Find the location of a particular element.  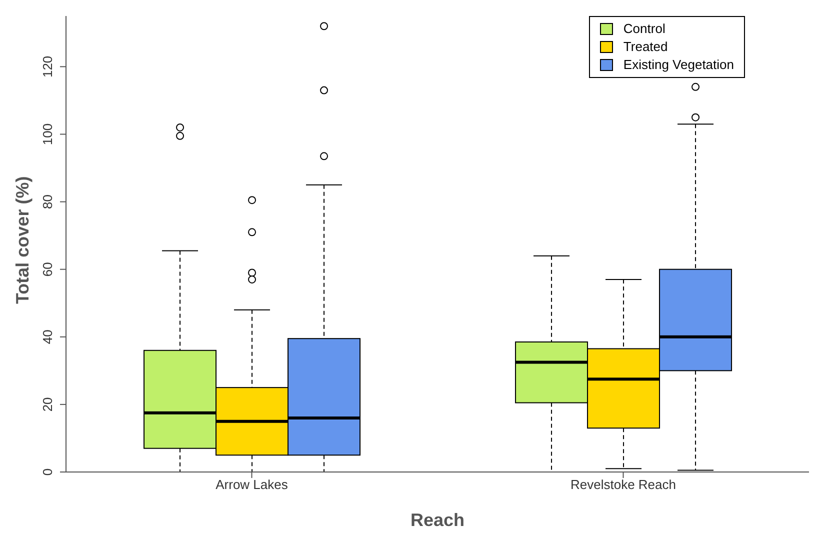

y-tick-label: 20 is located at coordinates (47, 404).